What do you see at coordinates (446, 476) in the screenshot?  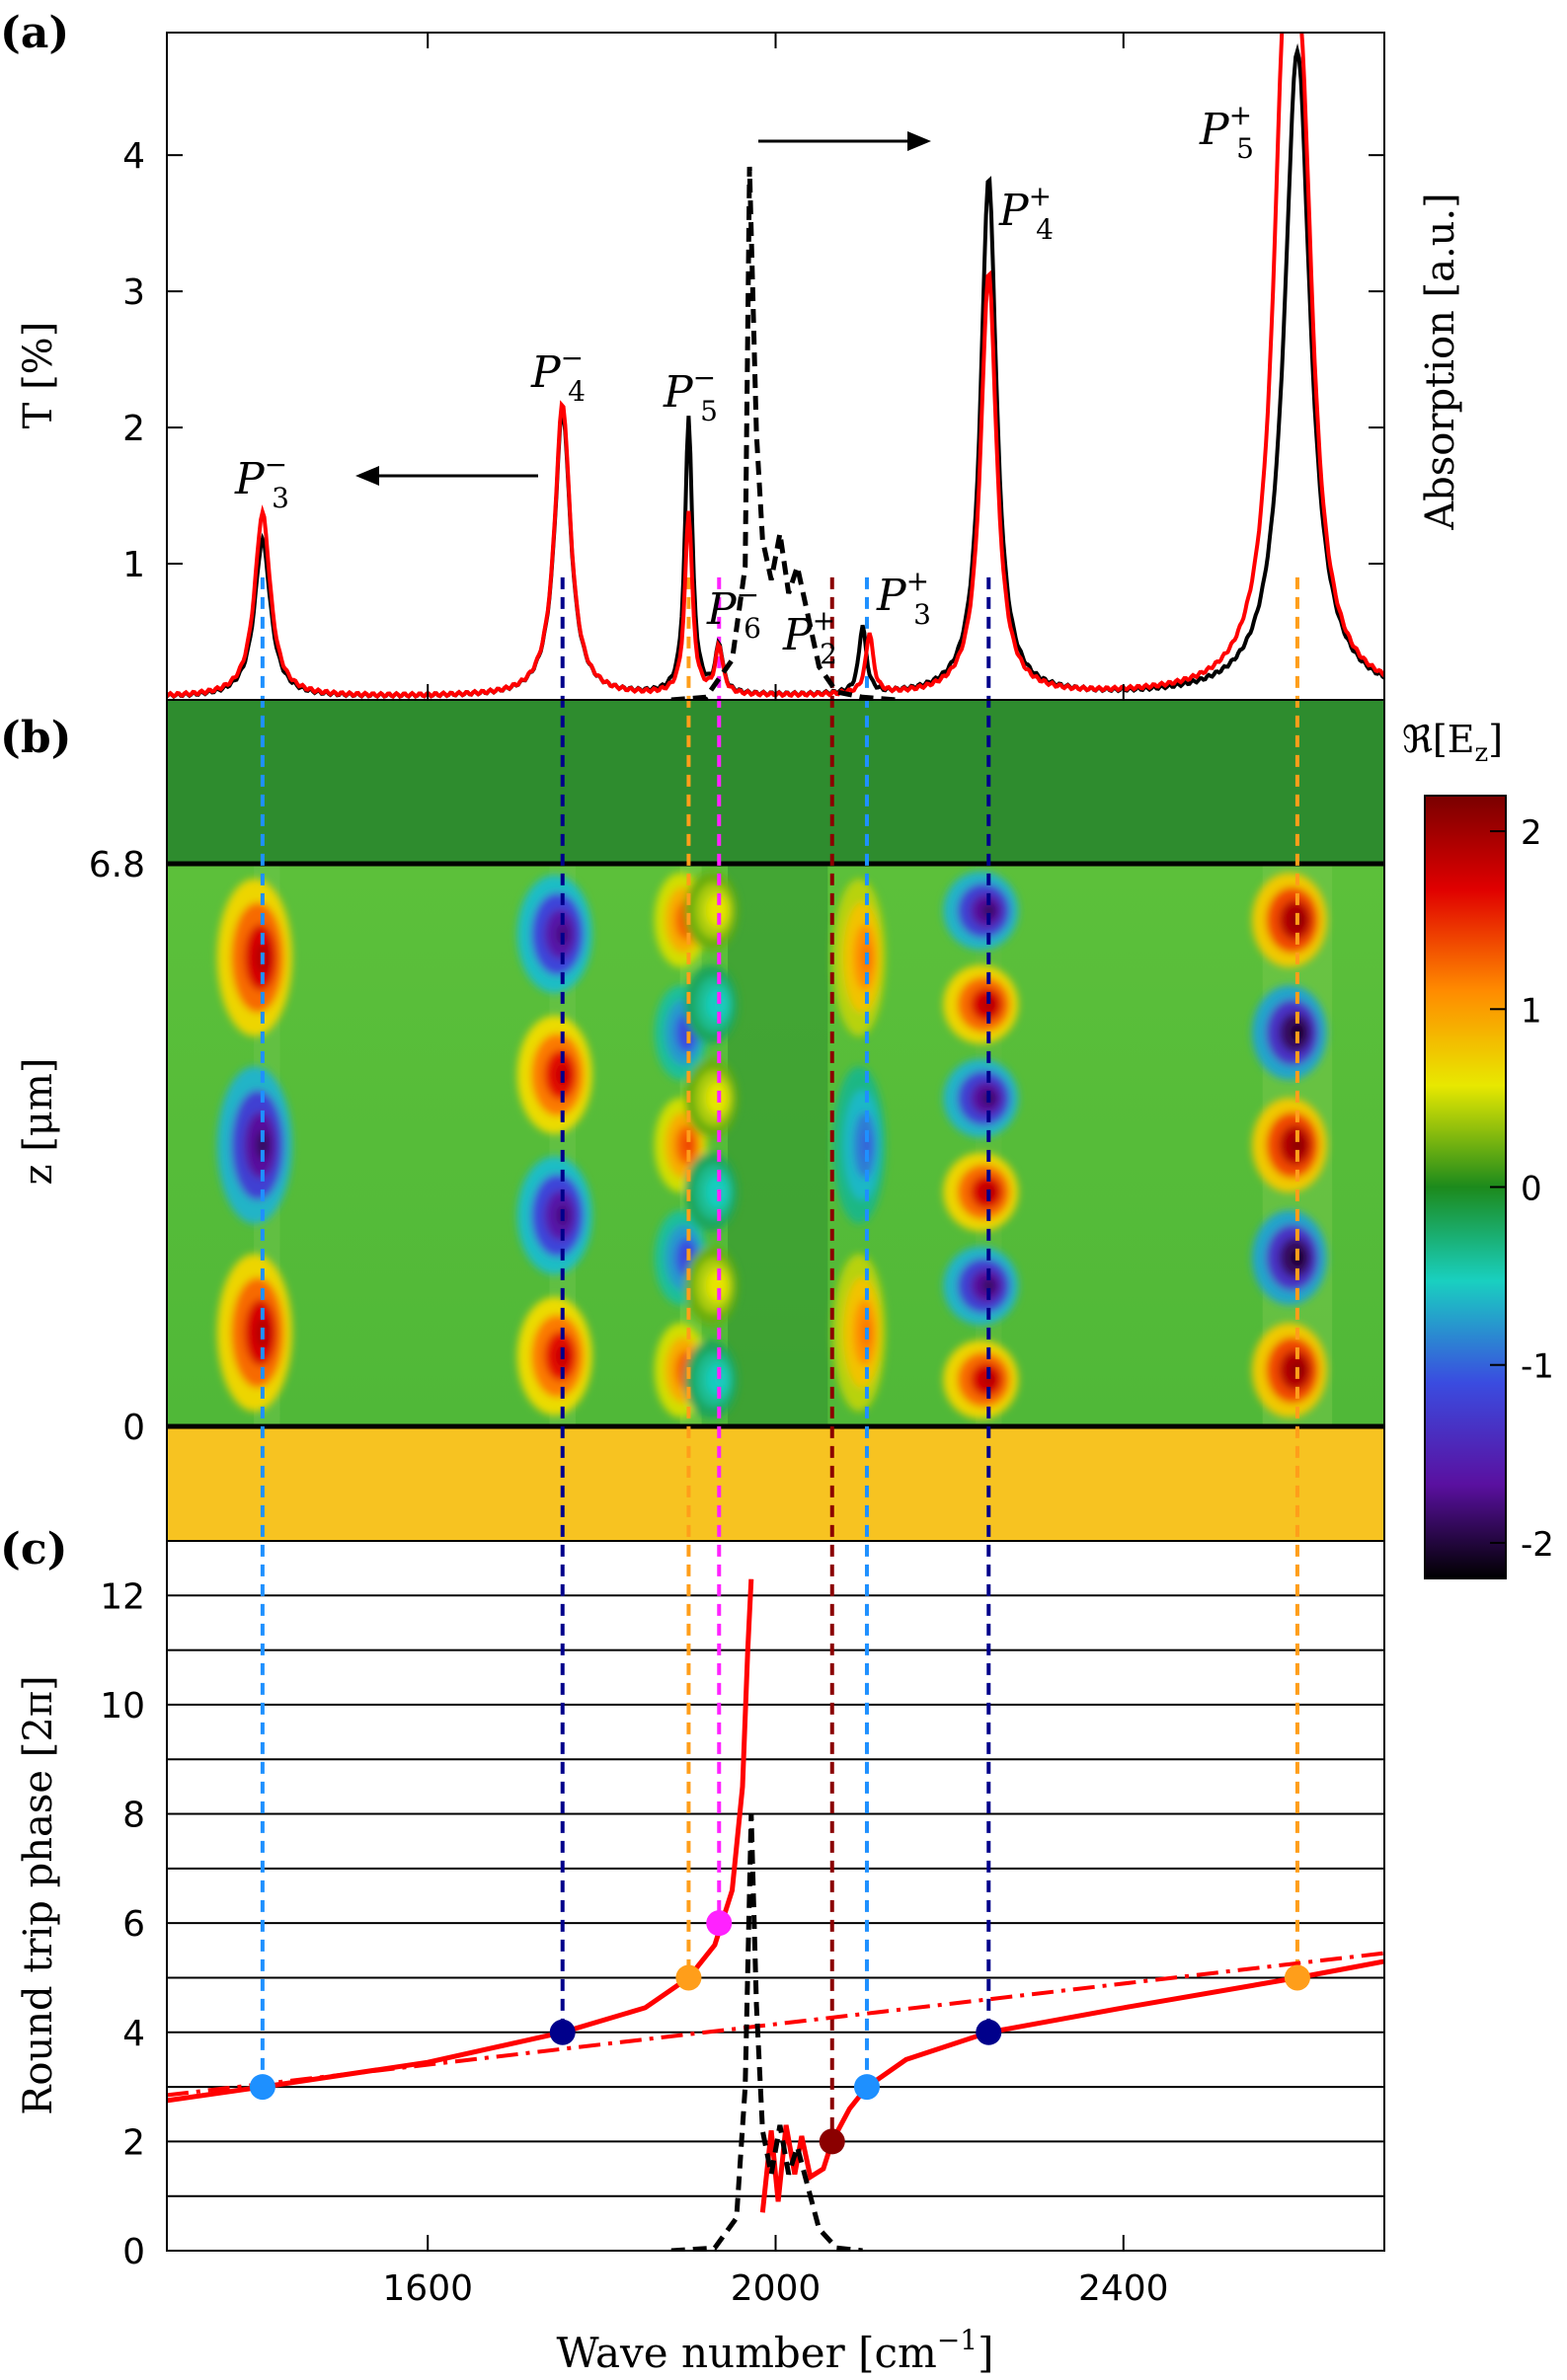 I see `arrow-left` at bounding box center [446, 476].